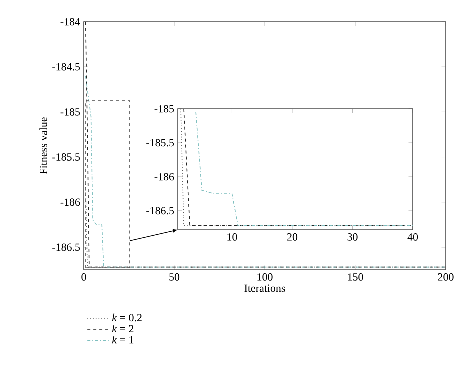 This screenshot has width=474, height=386. Describe the element at coordinates (356, 277) in the screenshot. I see `x-tick-label: 150` at that location.